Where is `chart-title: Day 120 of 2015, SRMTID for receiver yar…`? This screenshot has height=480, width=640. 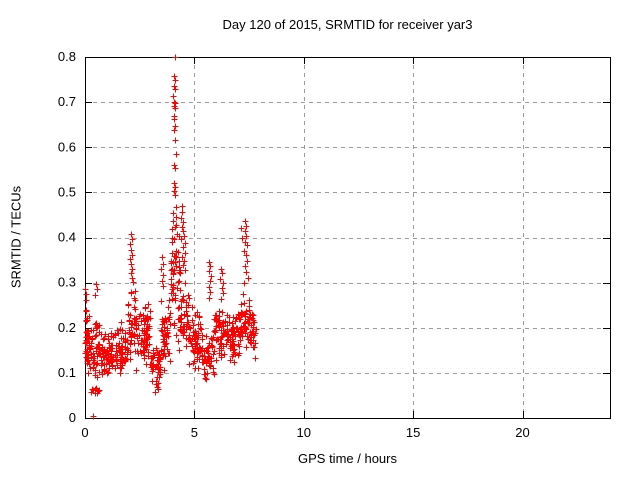 chart-title: Day 120 of 2015, SRMTID for receiver yar… is located at coordinates (347, 24).